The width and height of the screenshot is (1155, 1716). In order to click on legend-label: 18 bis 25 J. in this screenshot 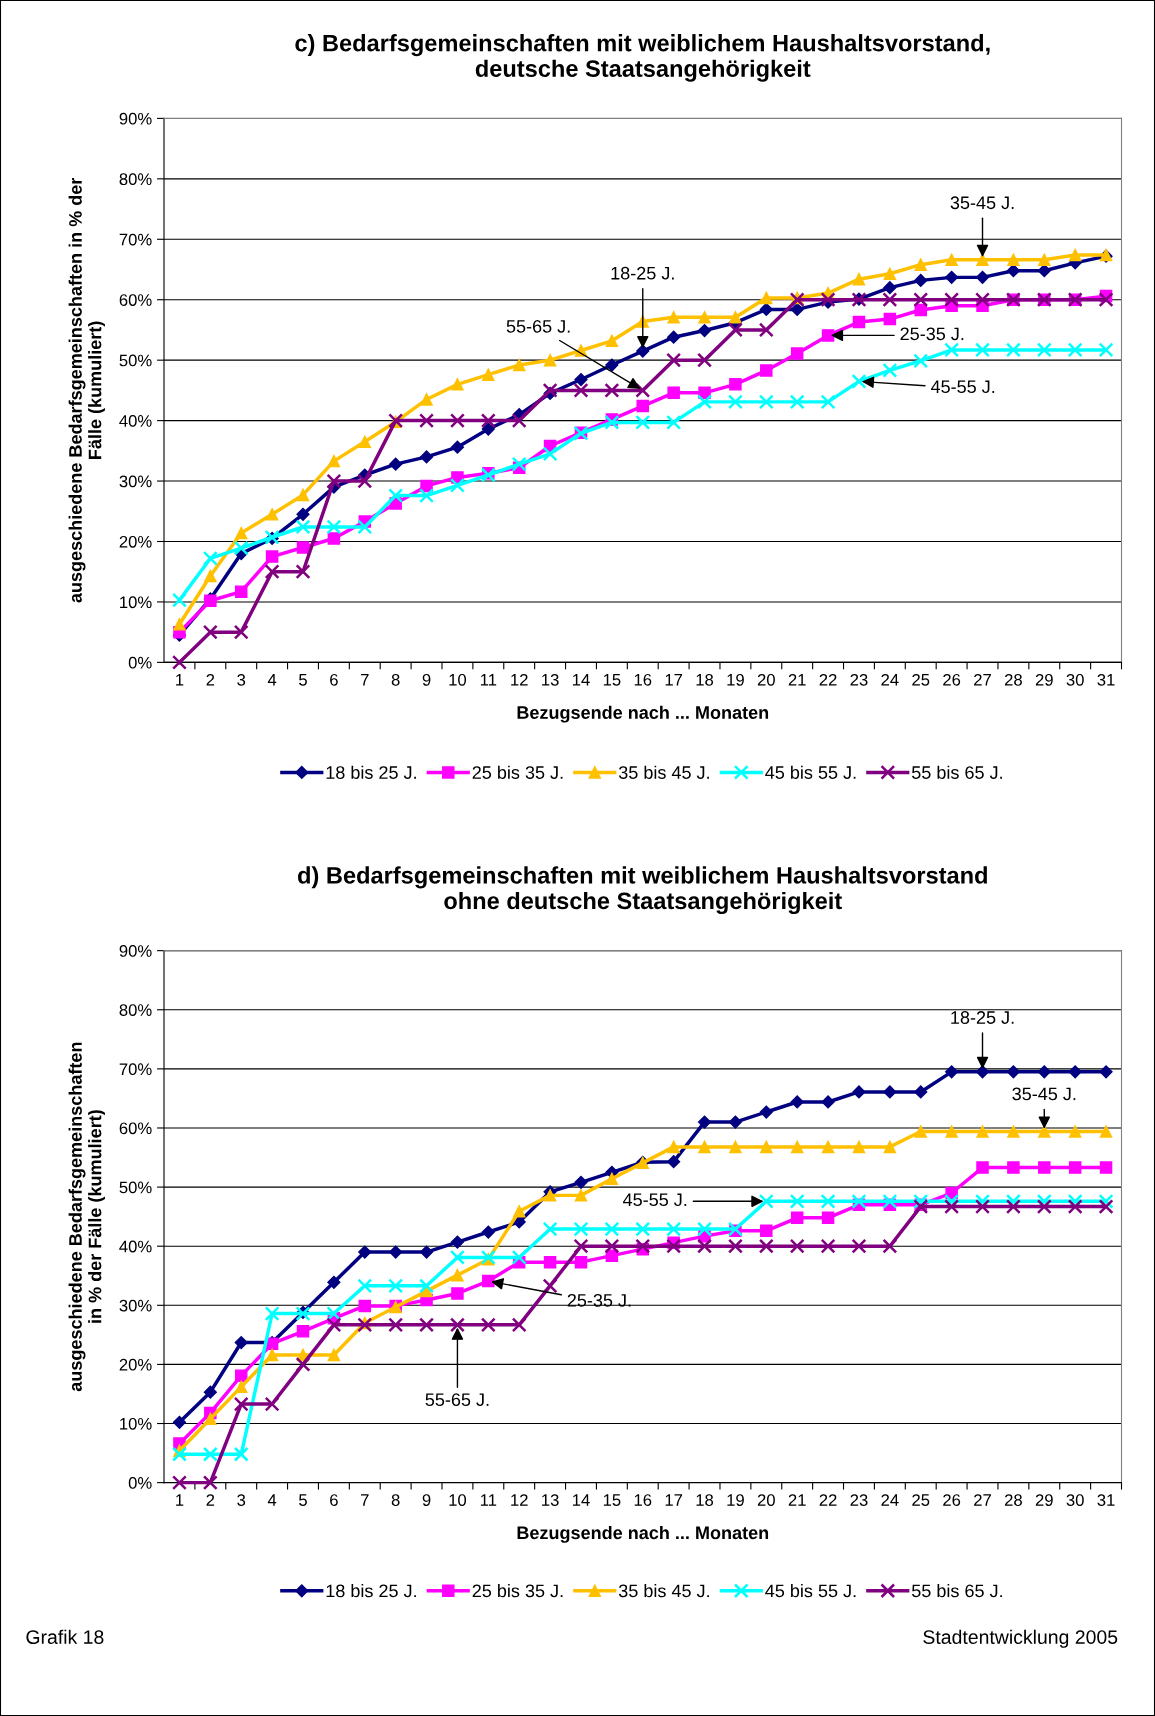, I will do `click(371, 772)`.